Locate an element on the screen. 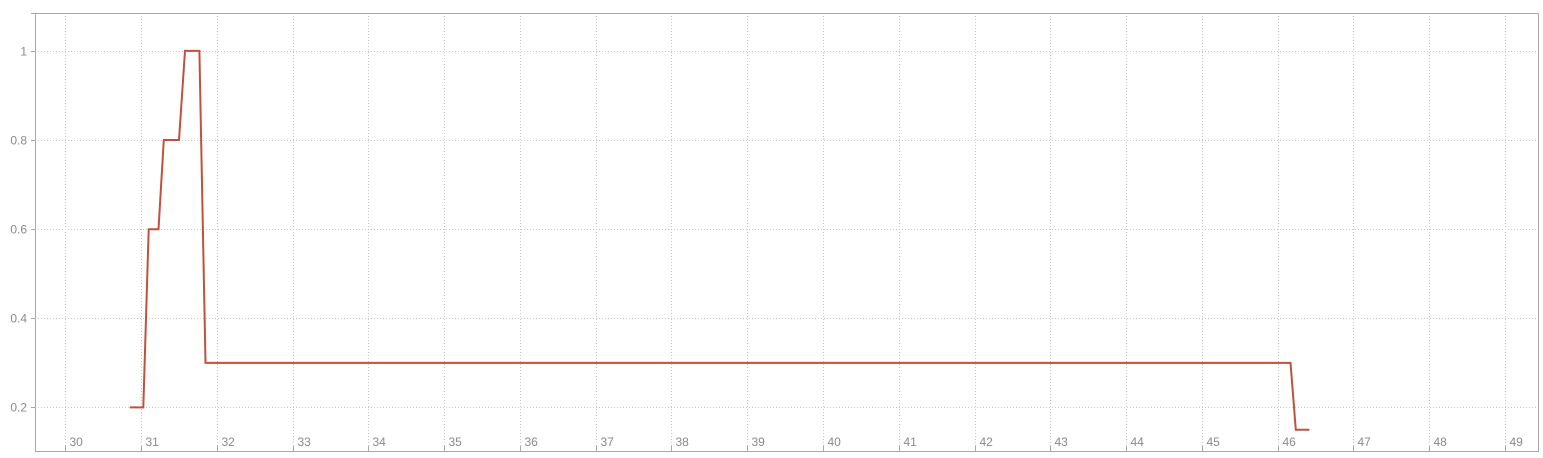 The width and height of the screenshot is (1543, 458). x-tick-label: 32 is located at coordinates (229, 442).